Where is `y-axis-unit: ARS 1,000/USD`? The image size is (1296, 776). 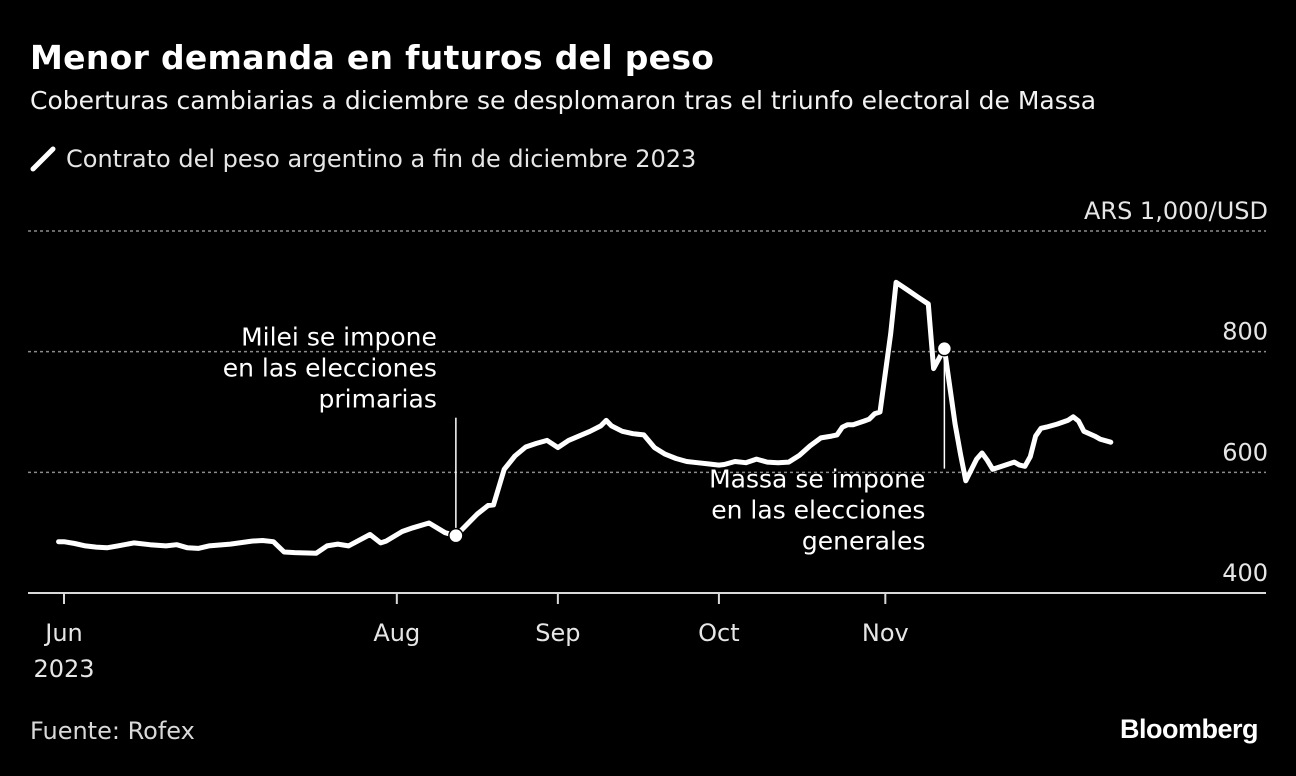
y-axis-unit: ARS 1,000/USD is located at coordinates (1176, 211).